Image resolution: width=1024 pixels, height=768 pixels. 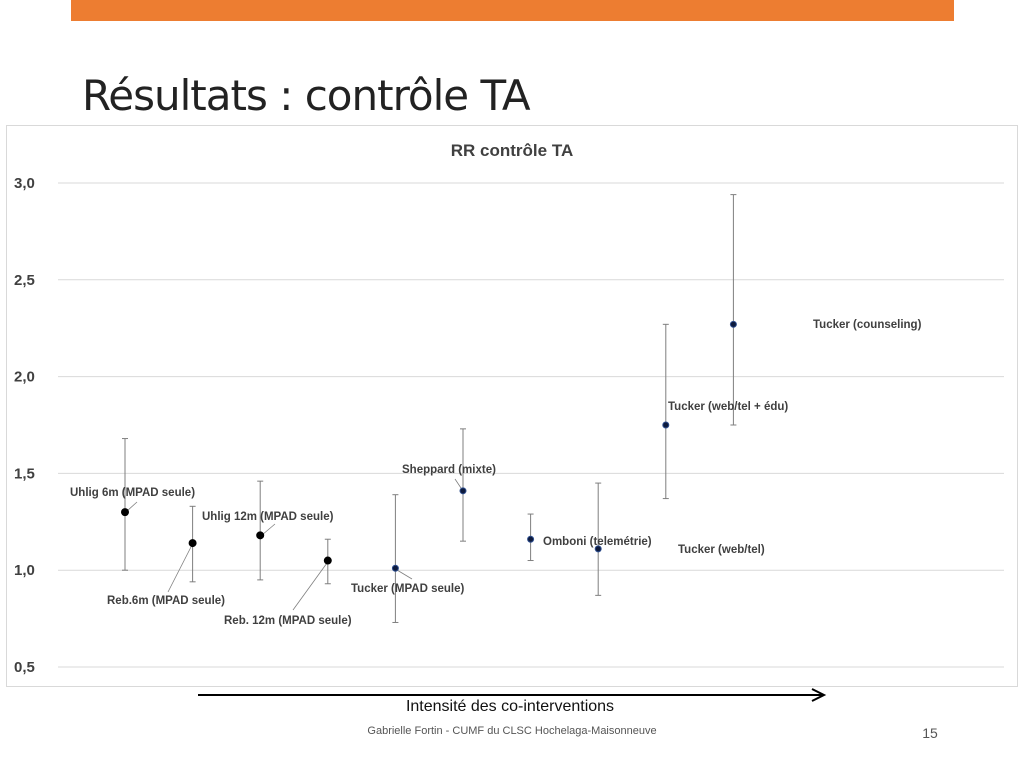 What do you see at coordinates (24, 377) in the screenshot?
I see `y-tick-label: 2,0` at bounding box center [24, 377].